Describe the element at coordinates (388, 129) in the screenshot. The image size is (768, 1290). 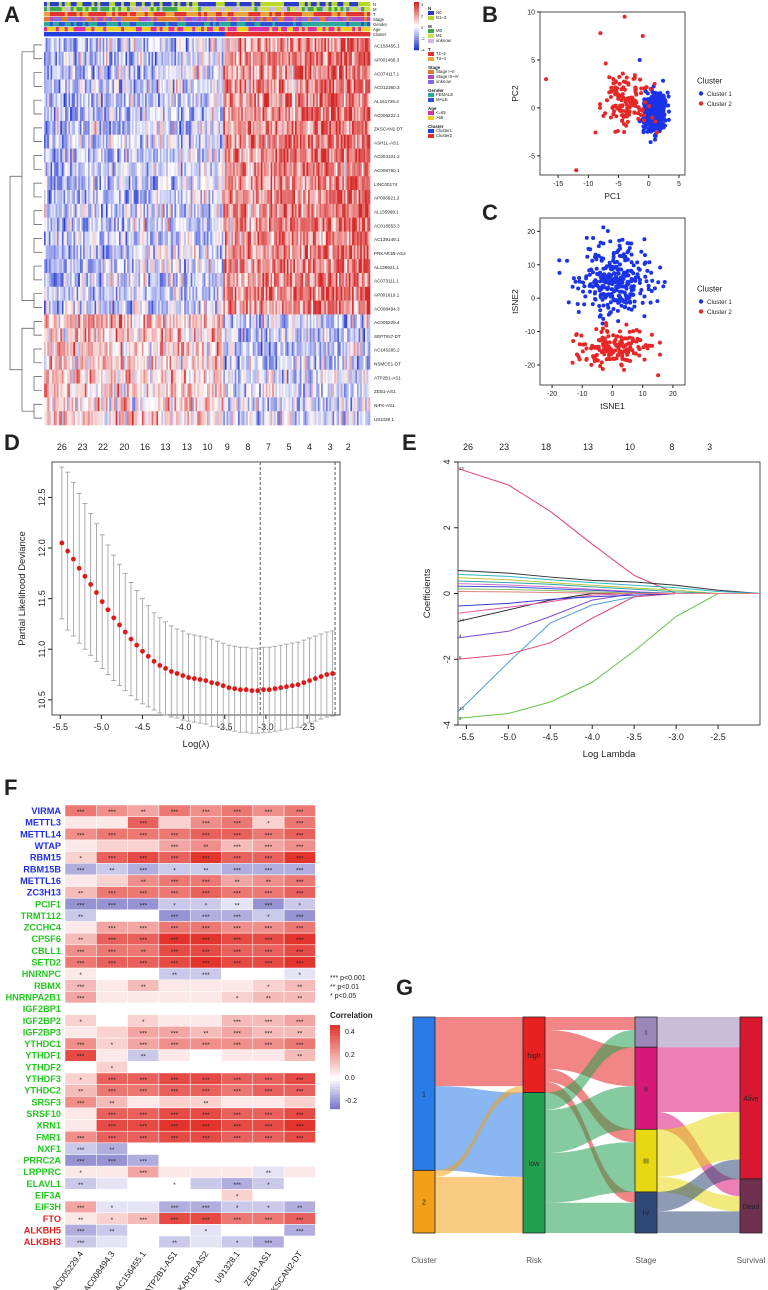
I see `gene-label: ZKSCAN2-DT` at that location.